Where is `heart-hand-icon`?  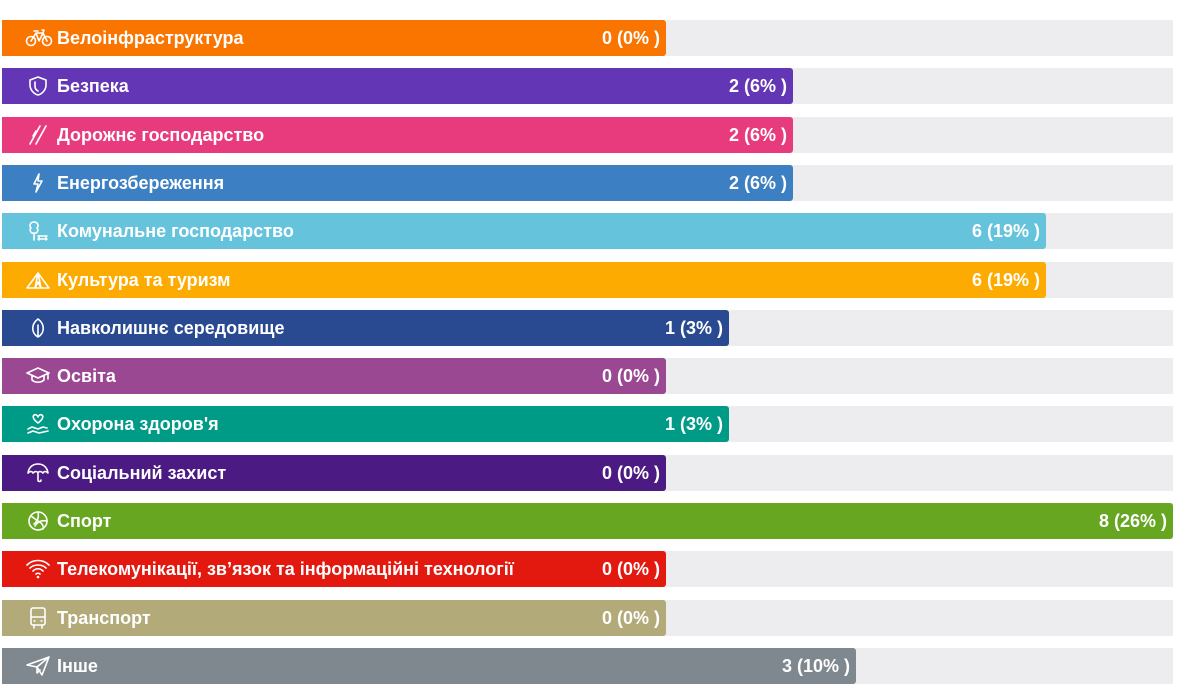 heart-hand-icon is located at coordinates (38, 424).